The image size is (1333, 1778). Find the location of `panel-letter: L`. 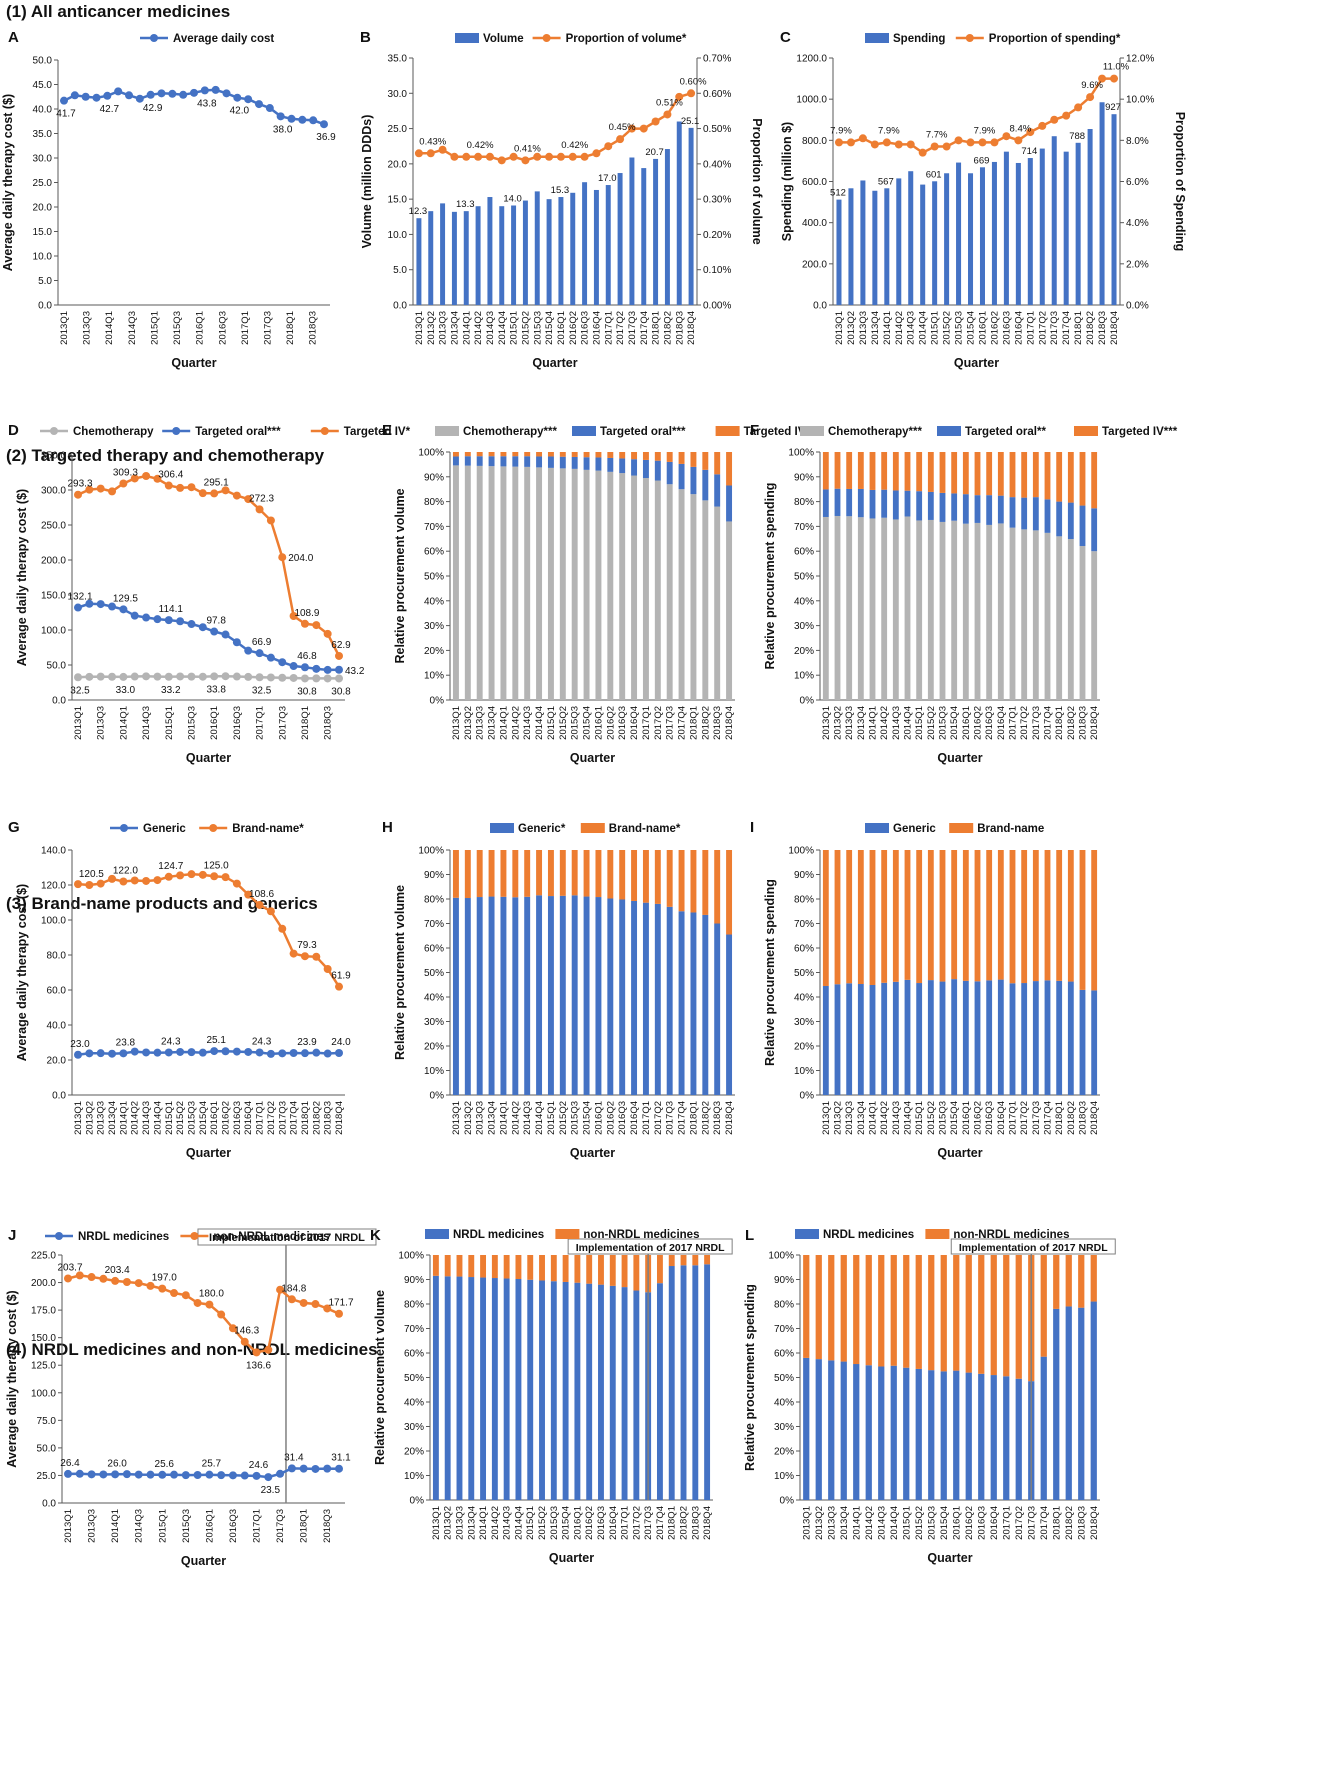

panel-letter: L is located at coordinates (749, 1235).